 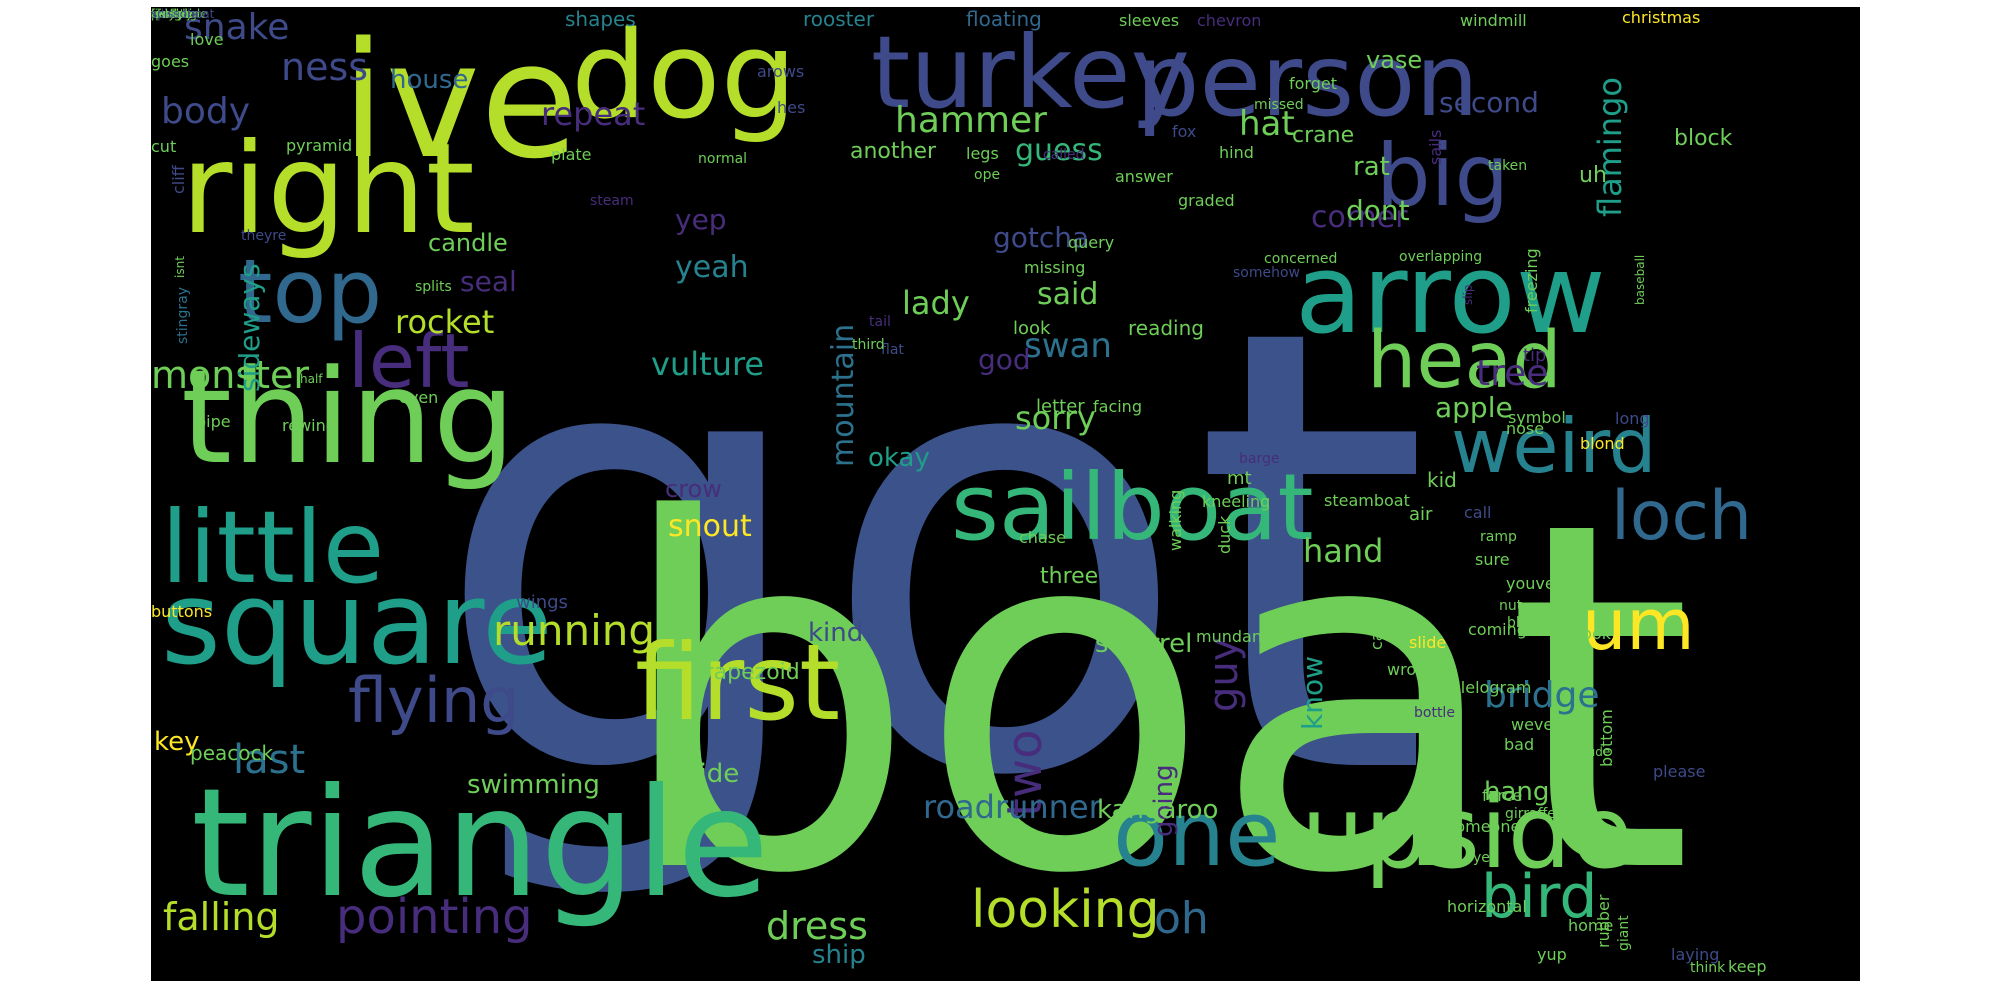 What do you see at coordinates (433, 287) in the screenshot?
I see `cloud-word: splits` at bounding box center [433, 287].